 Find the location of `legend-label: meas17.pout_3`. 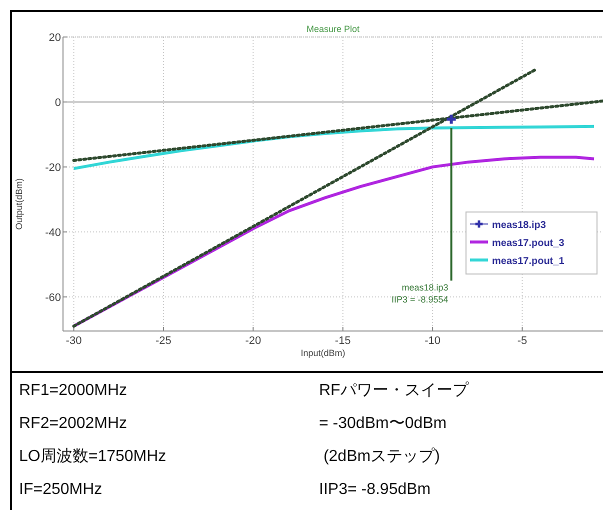

legend-label: meas17.pout_3 is located at coordinates (528, 243).